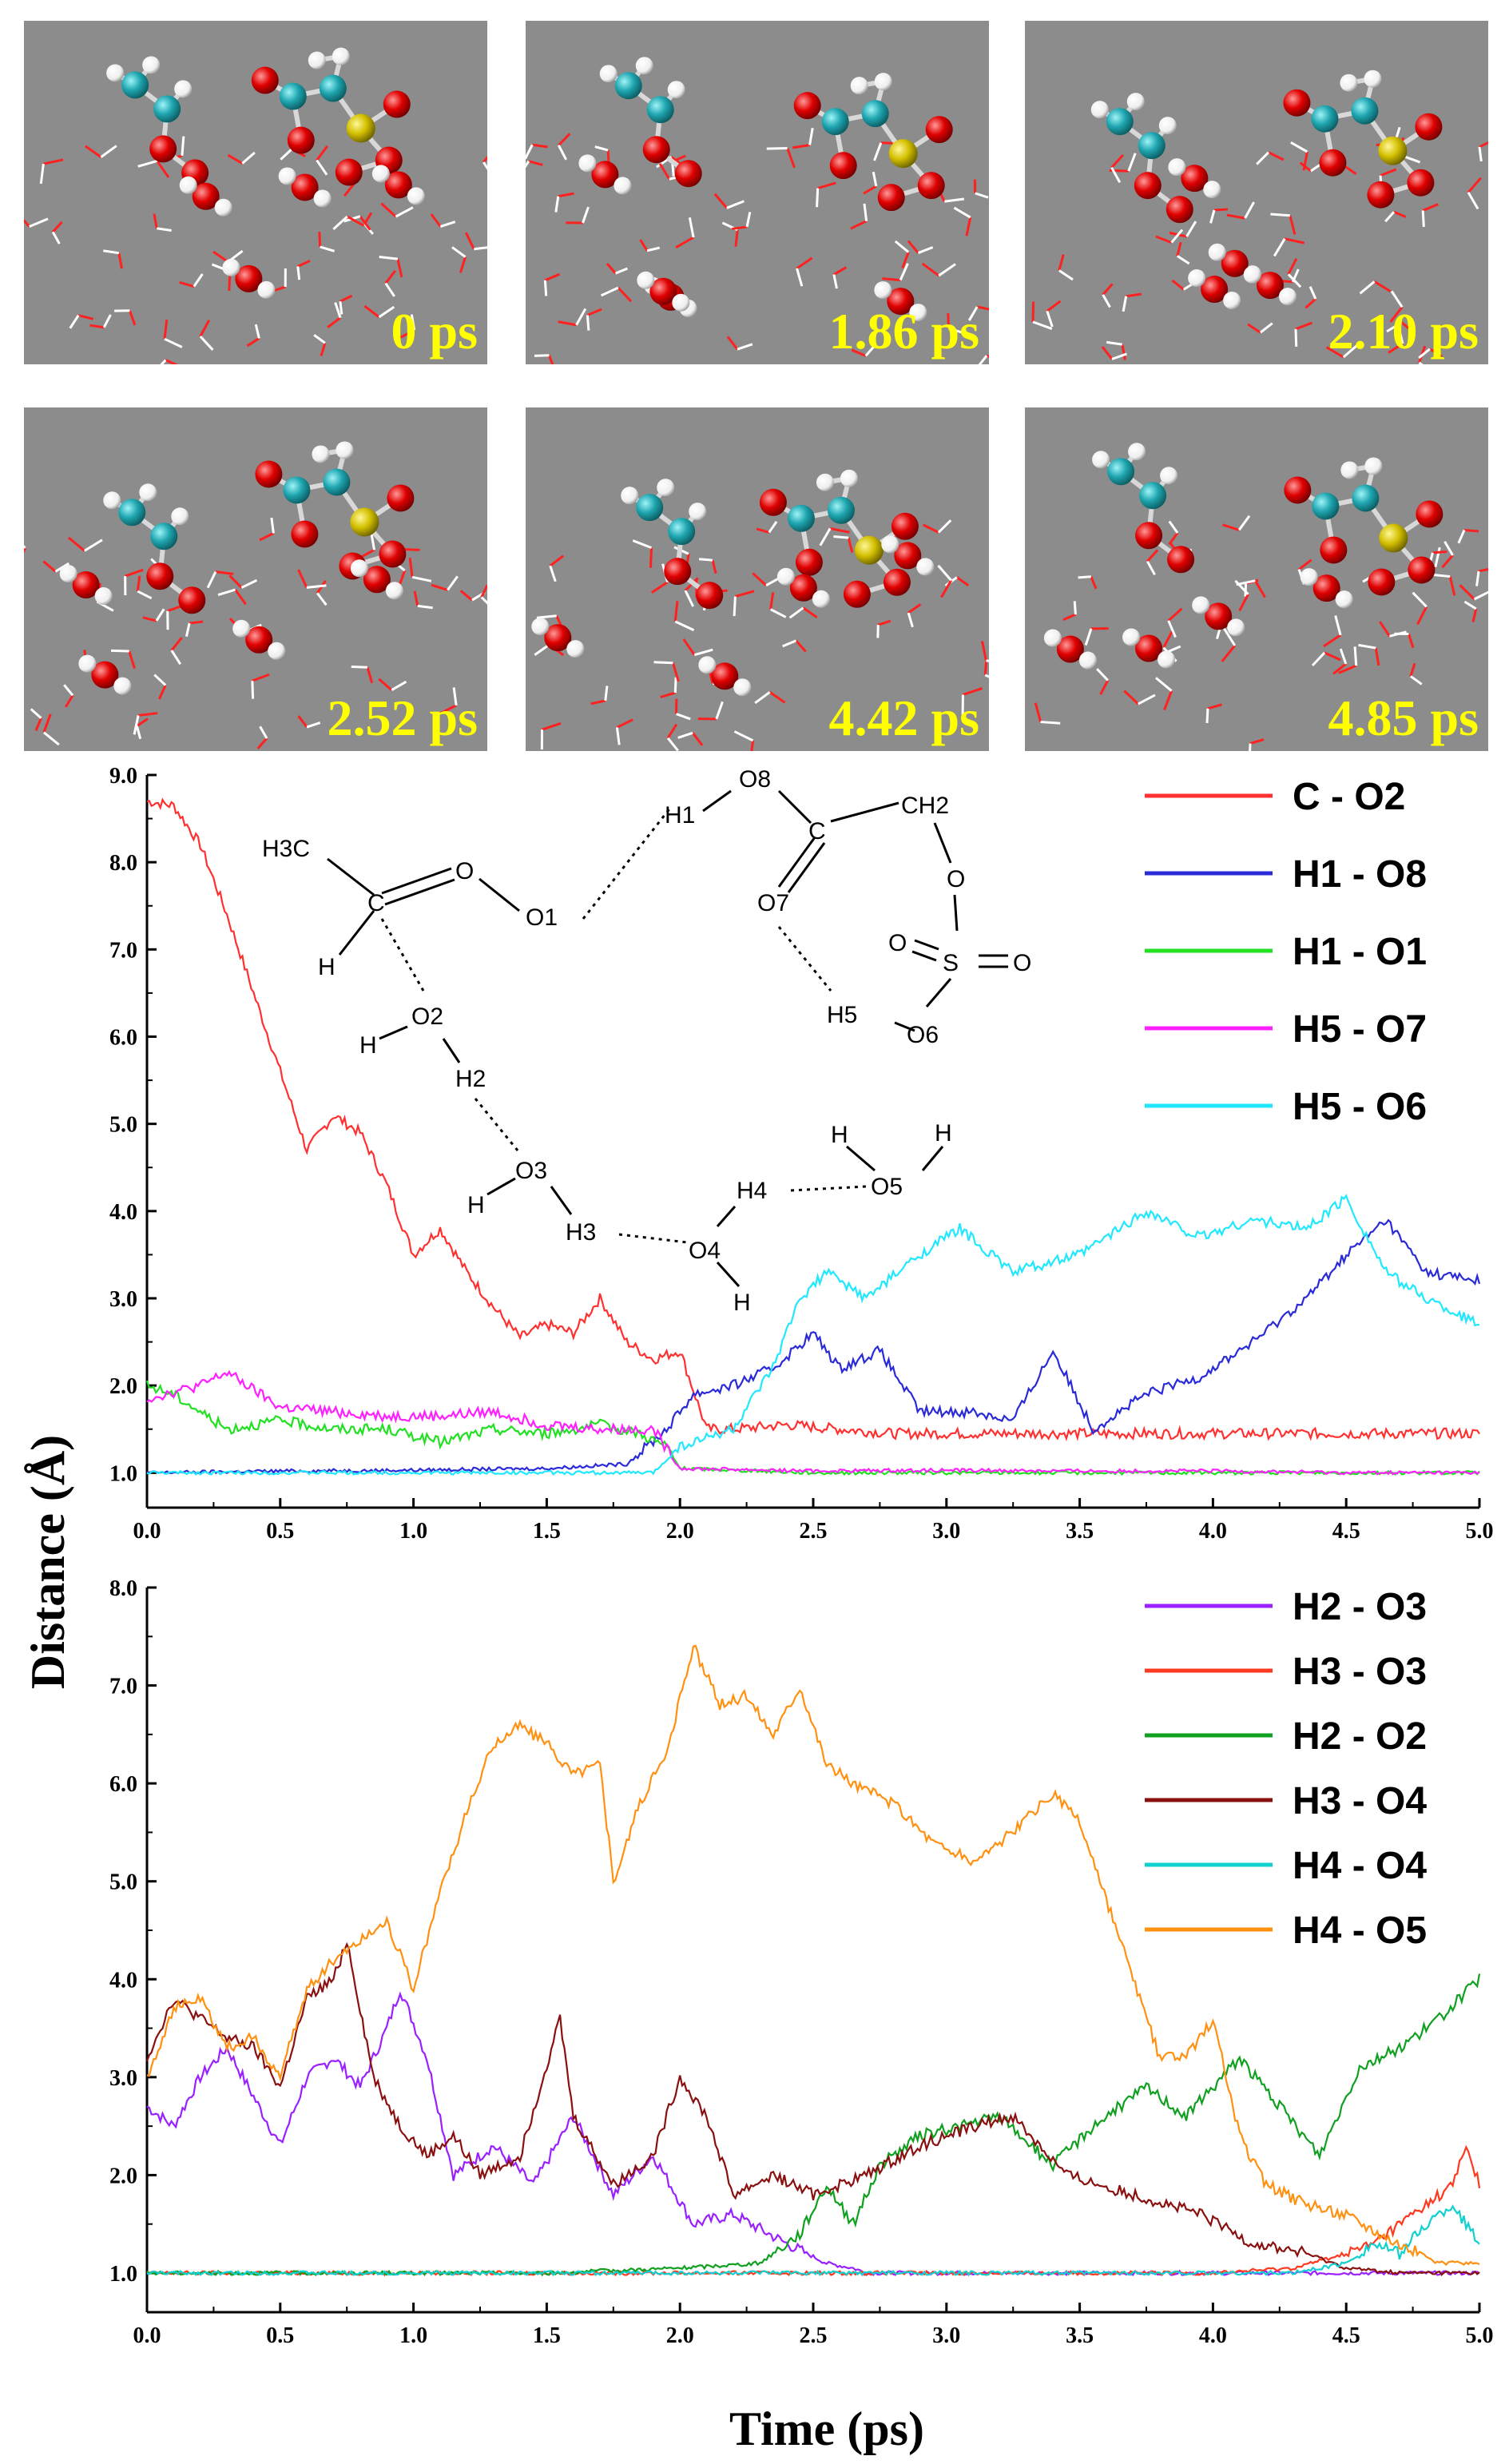  I want to click on x-tick-label: 1.5, so click(547, 1532).